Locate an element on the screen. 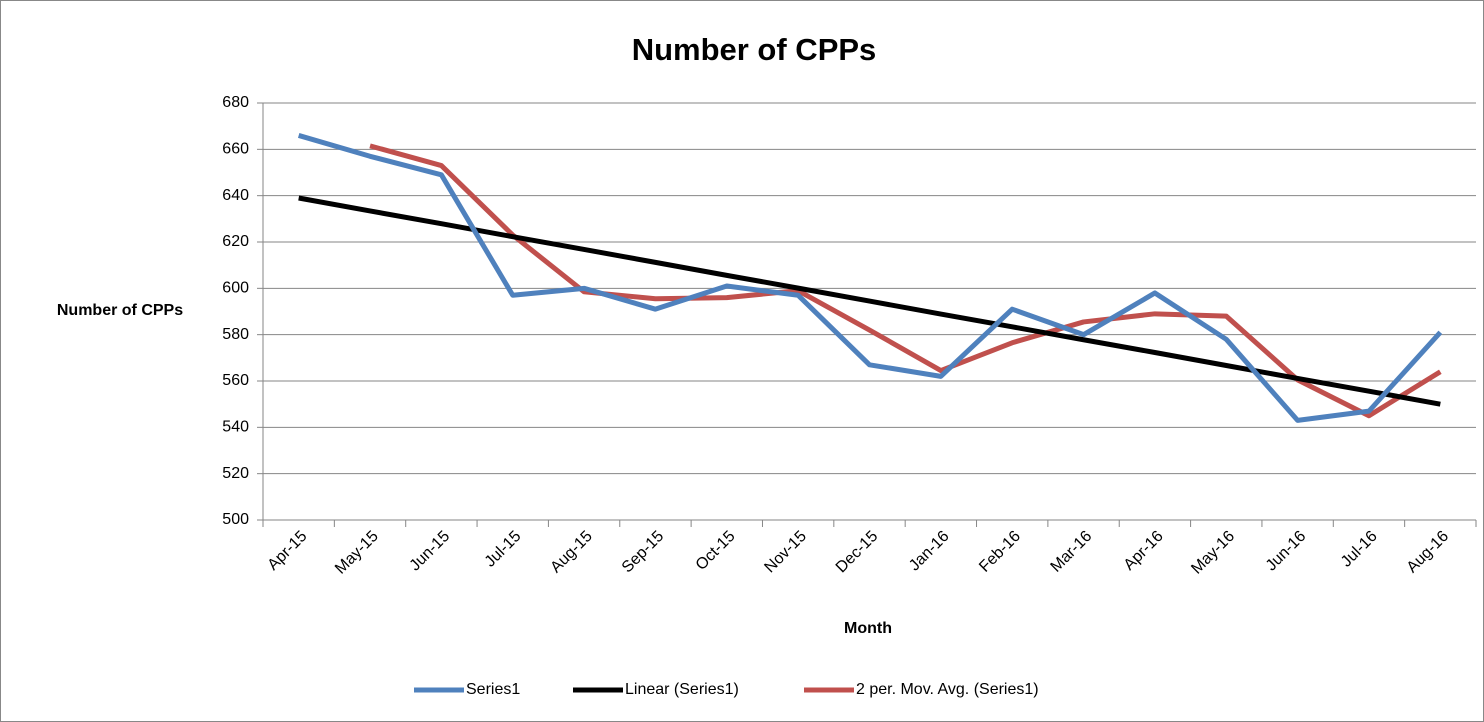 Image resolution: width=1484 pixels, height=722 pixels. y-tick-label: 620 is located at coordinates (235, 241).